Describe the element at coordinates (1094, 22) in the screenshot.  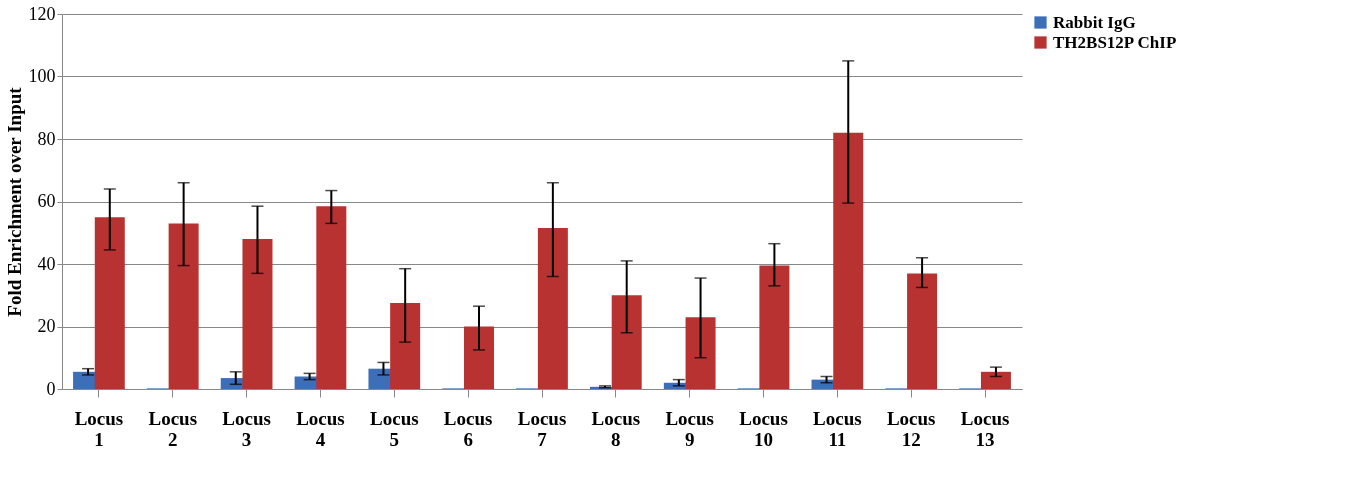
I see `legend-label: Rabbit IgG` at that location.